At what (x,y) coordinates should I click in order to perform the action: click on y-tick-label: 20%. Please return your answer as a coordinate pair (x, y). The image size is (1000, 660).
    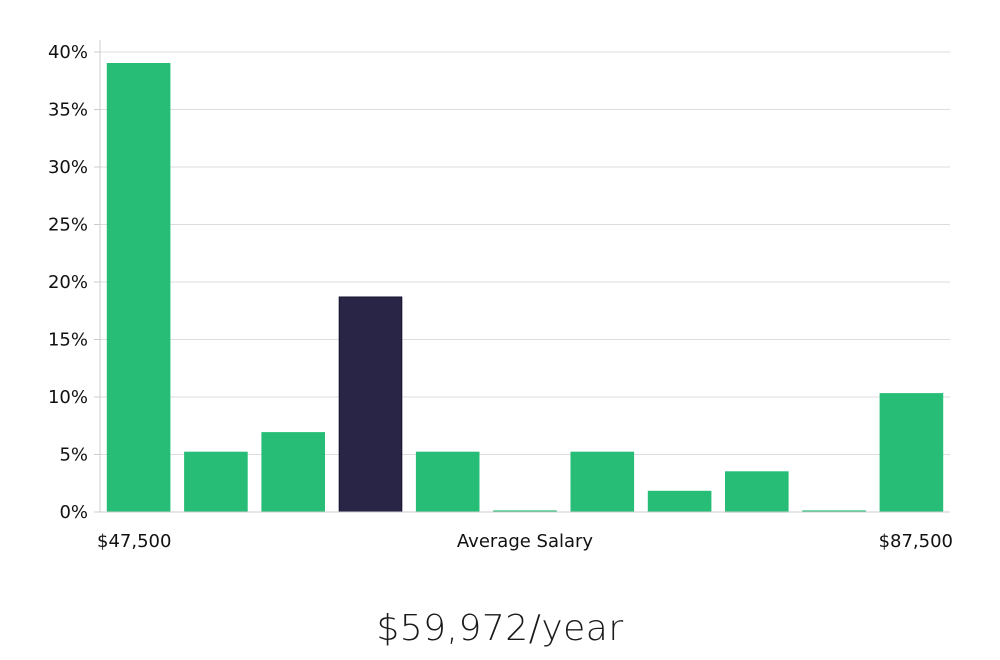
    Looking at the image, I should click on (68, 282).